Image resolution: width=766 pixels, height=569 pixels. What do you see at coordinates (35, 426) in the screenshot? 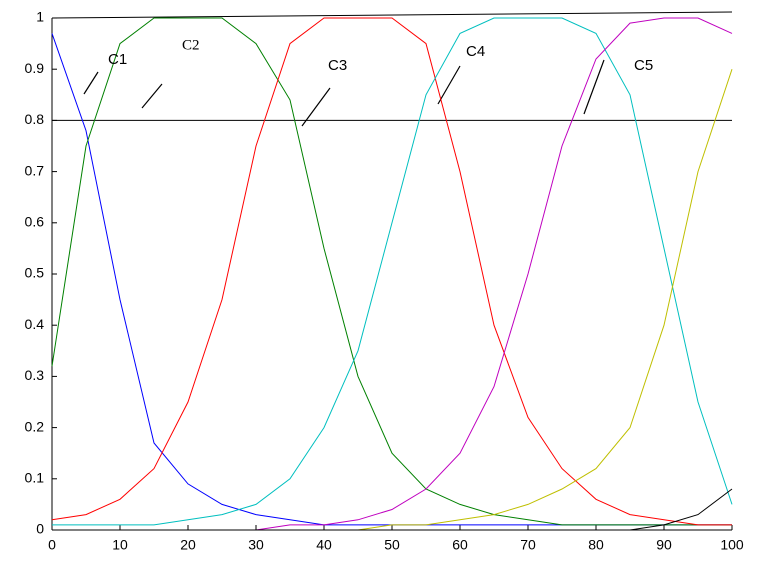
I see `y-tick-label: 0.2` at bounding box center [35, 426].